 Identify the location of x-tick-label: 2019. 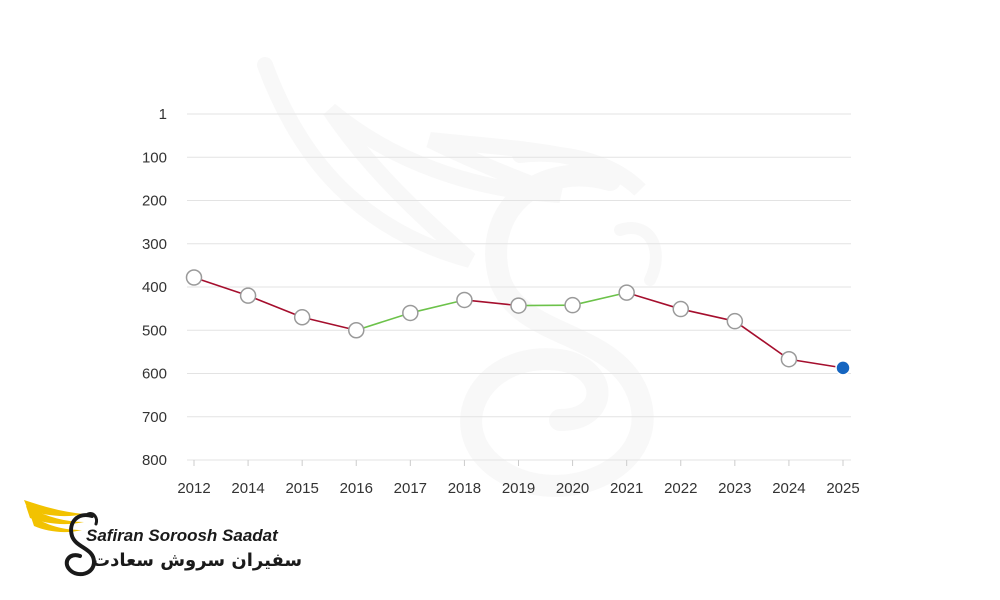
(518, 488).